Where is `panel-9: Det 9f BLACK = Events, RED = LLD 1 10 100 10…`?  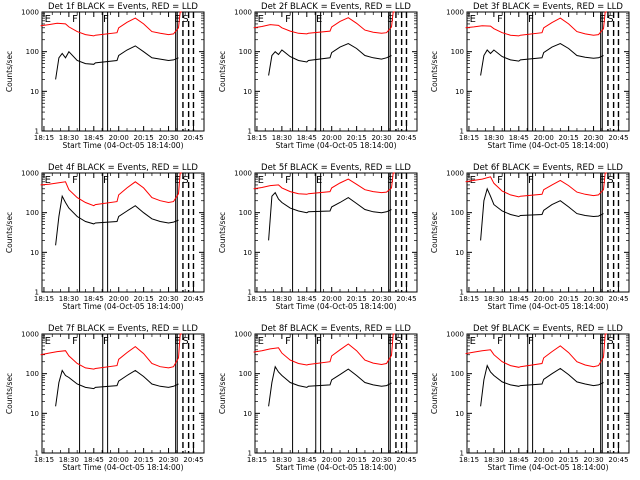 panel-9: Det 9f BLACK = Events, RED = LLD 1 10 100 10… is located at coordinates (530, 398).